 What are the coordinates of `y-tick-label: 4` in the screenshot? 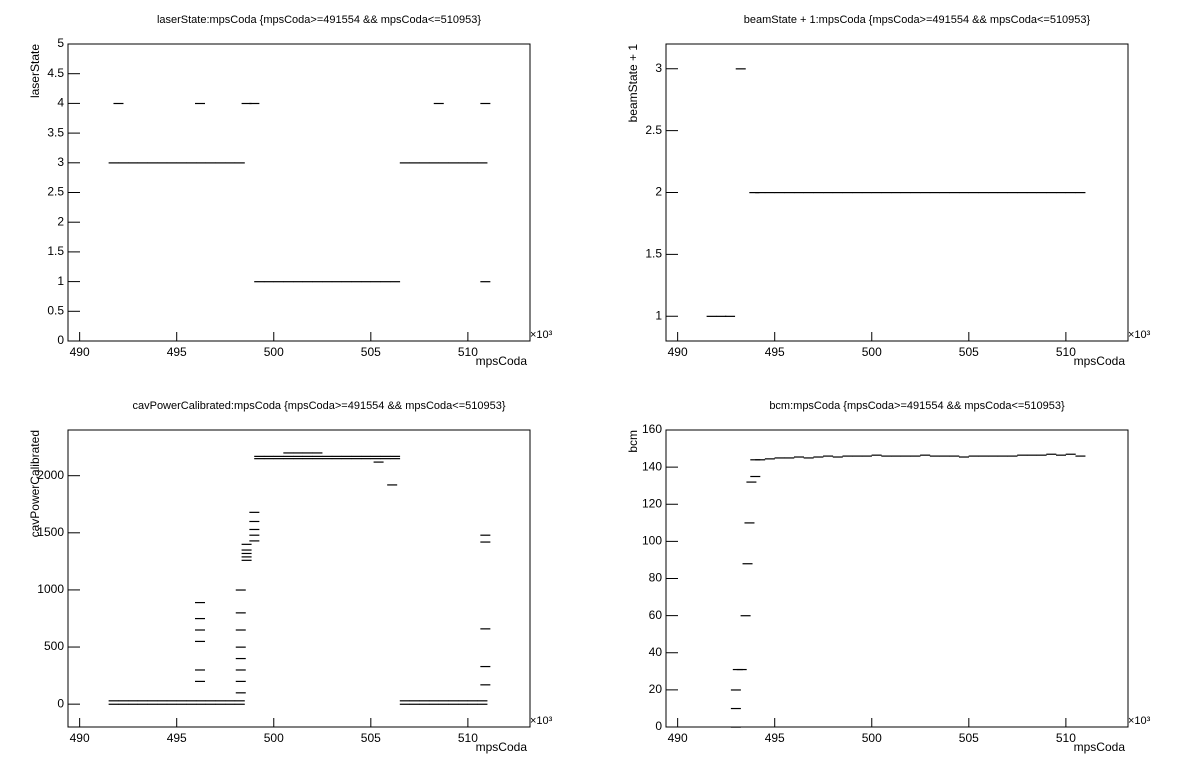 It's located at (60, 103).